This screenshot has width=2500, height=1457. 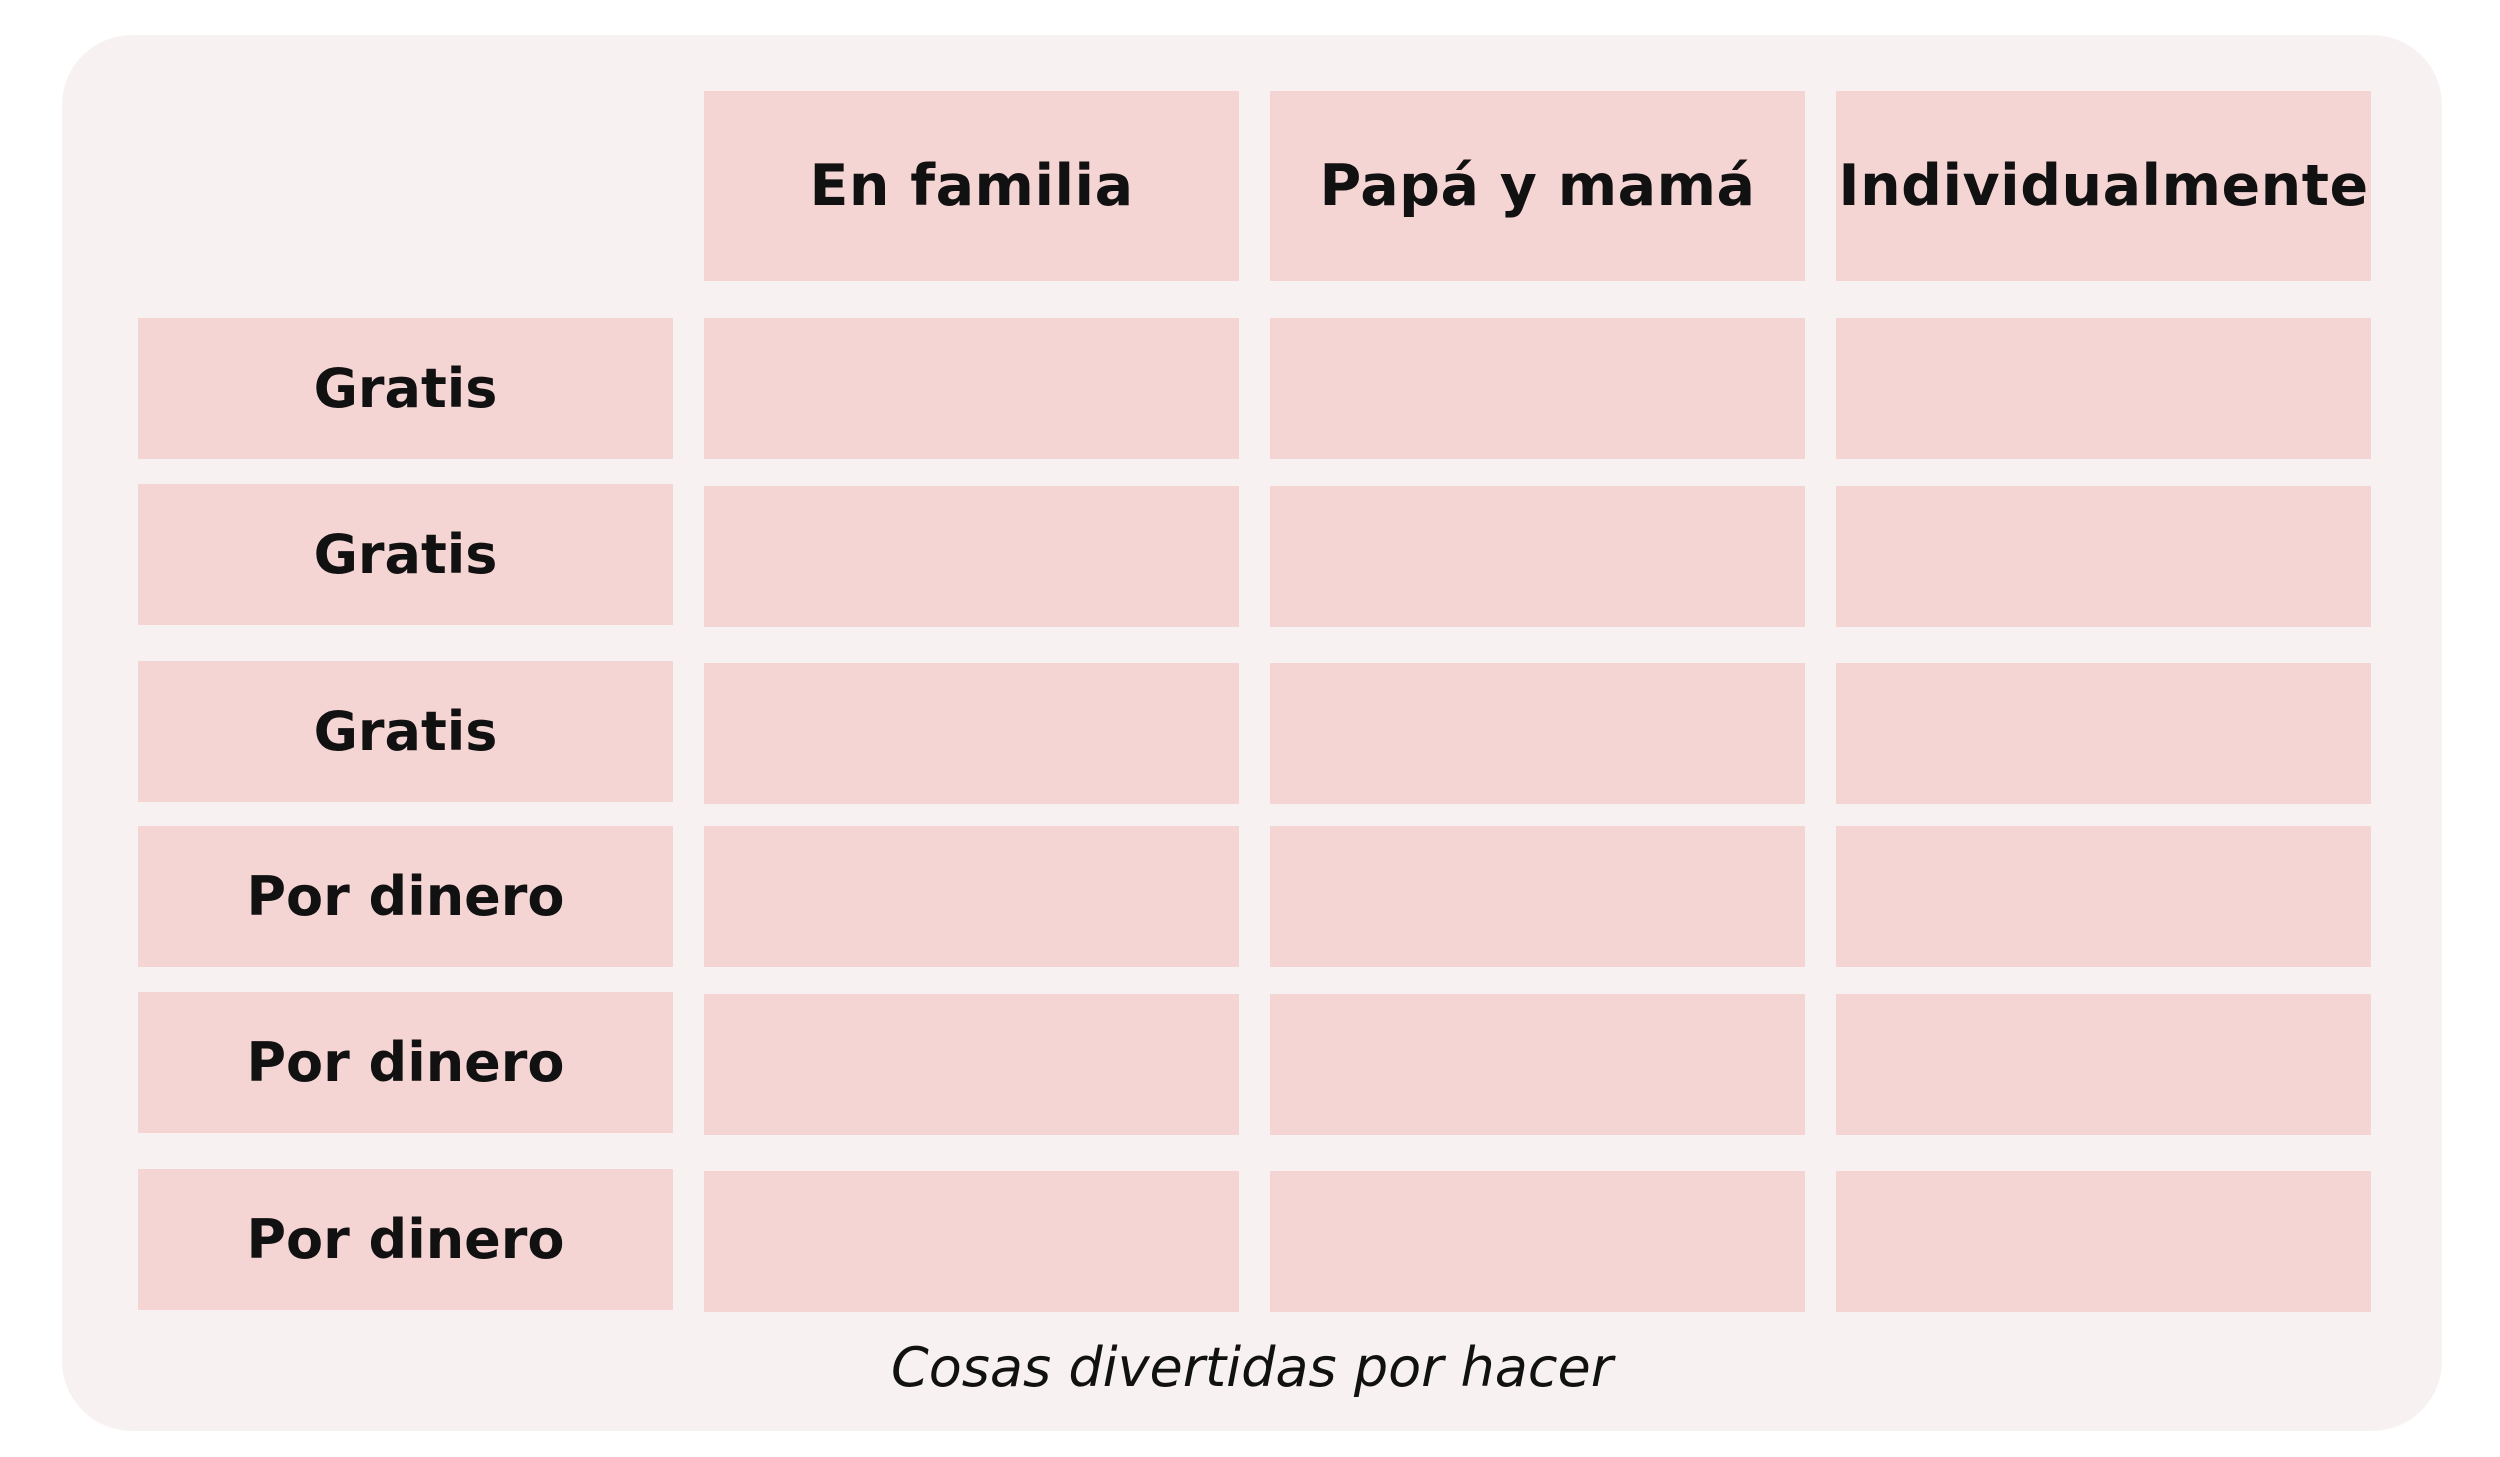 I want to click on table-caption: Cosas divertidas por hacer, so click(x=1252, y=1367).